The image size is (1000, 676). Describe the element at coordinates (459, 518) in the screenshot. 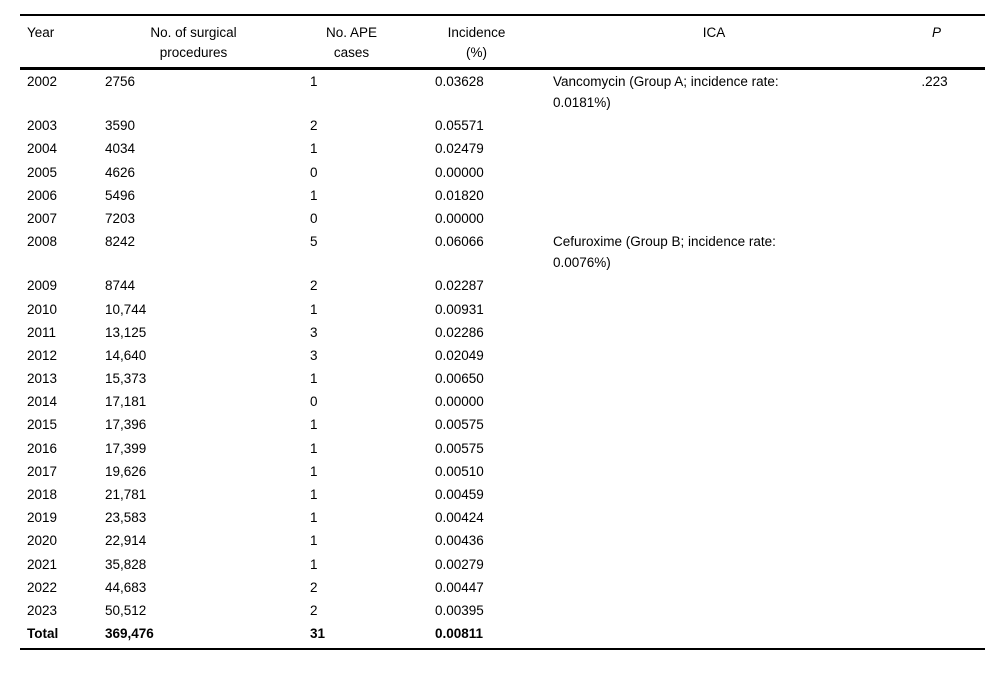

I see `incidence-cell: 0.00424` at that location.